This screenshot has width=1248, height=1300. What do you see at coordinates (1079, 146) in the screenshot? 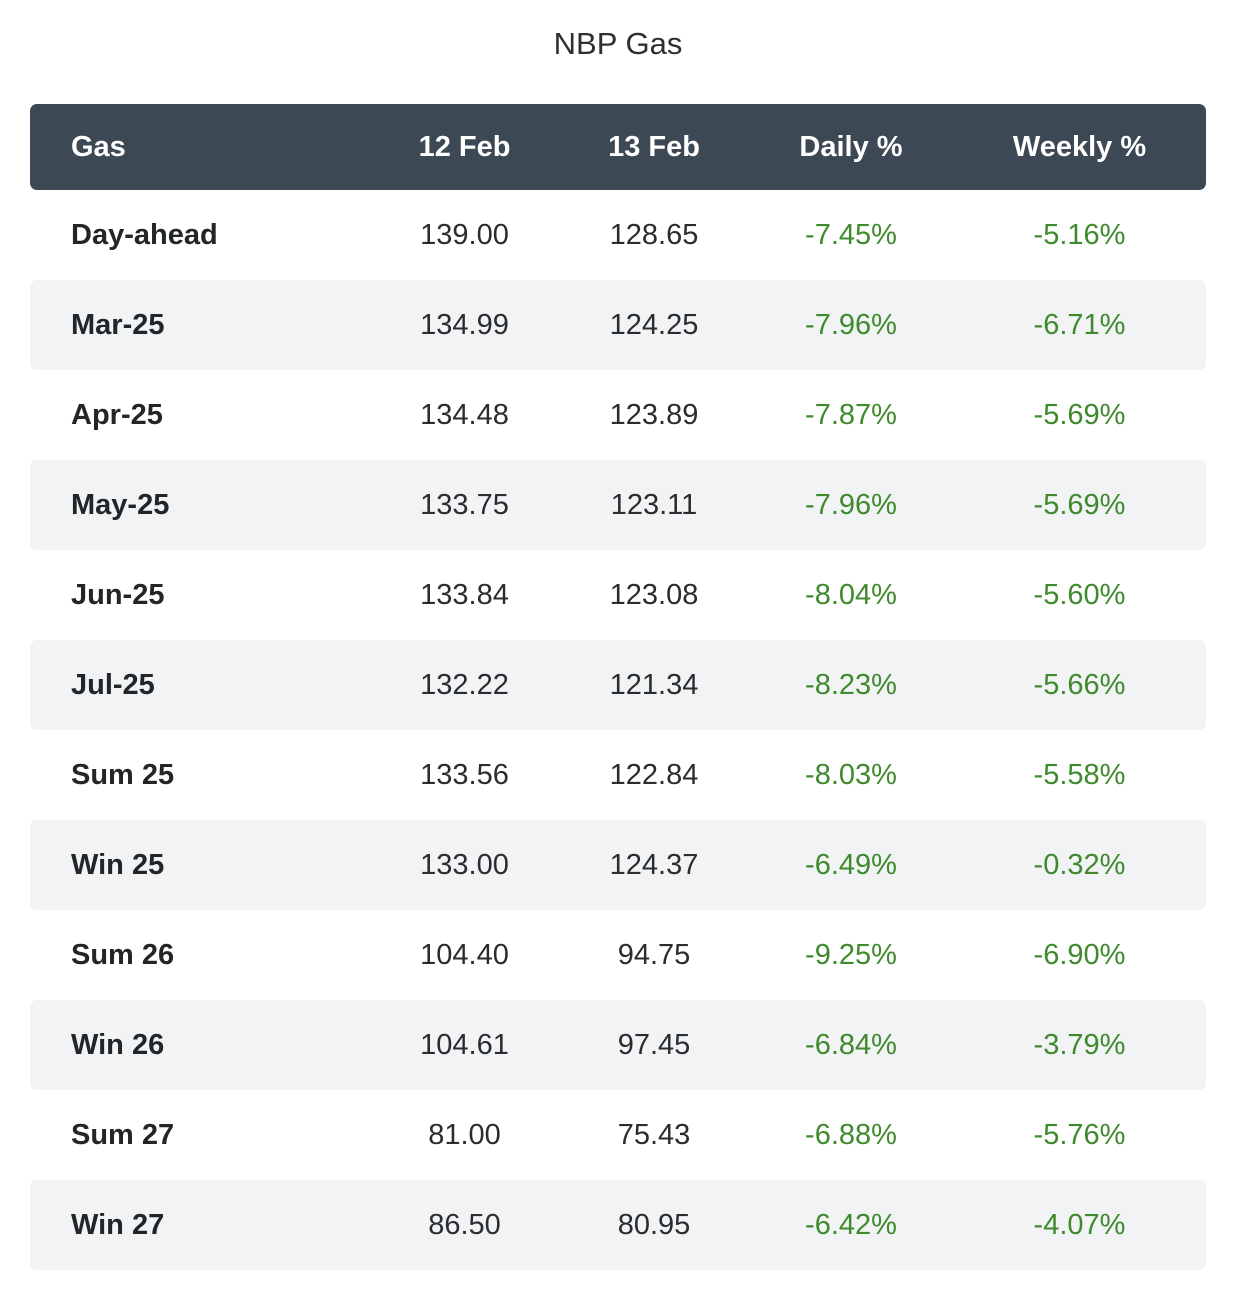
I see `header-weekly-pct: Weekly %` at bounding box center [1079, 146].